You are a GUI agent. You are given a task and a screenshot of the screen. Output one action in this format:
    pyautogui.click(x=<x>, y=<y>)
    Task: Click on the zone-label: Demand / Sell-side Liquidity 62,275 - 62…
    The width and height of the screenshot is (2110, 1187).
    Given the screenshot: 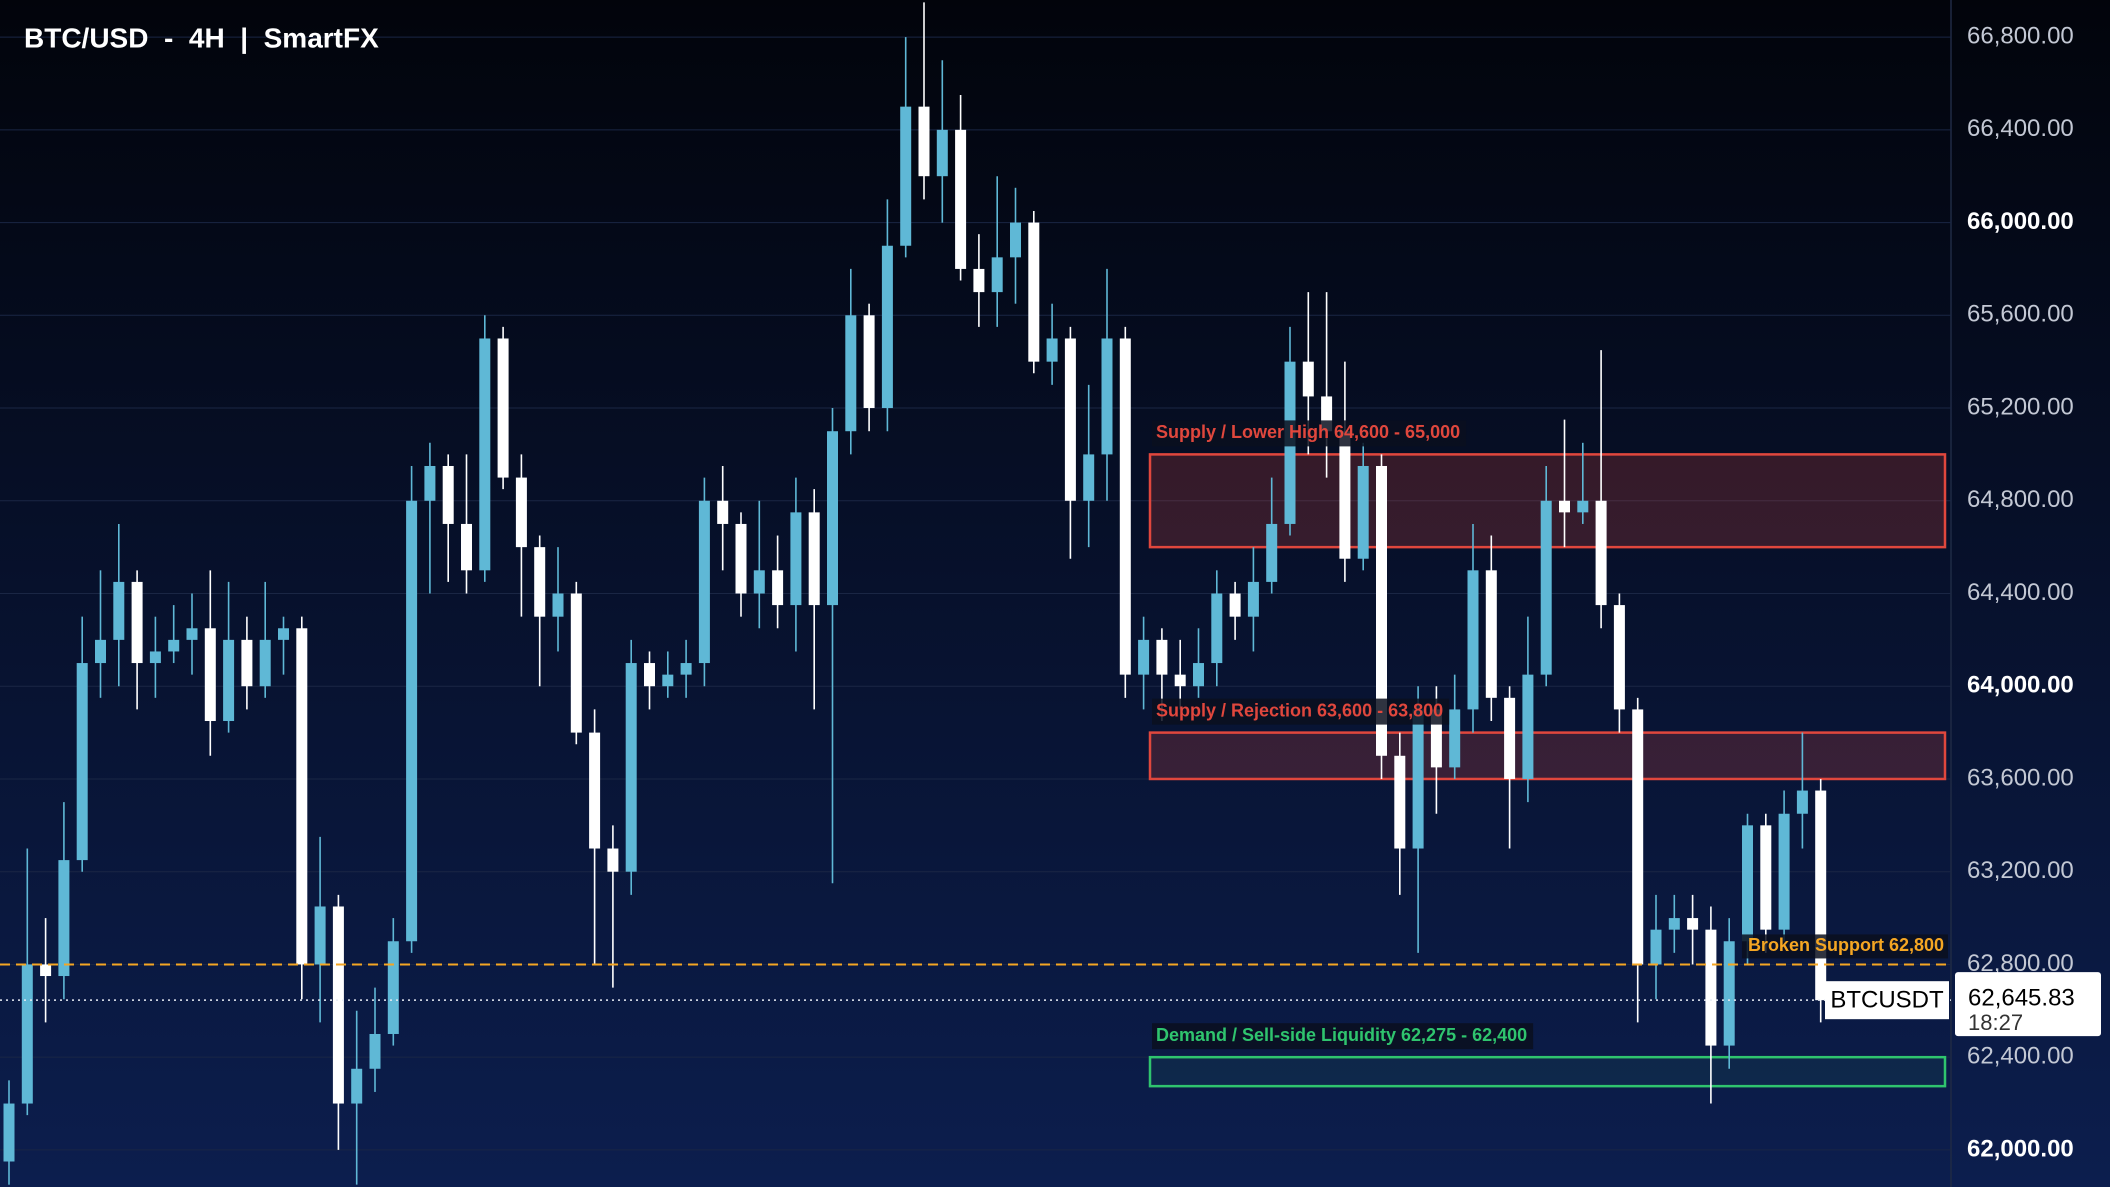 What is the action you would take?
    pyautogui.click(x=1341, y=1035)
    